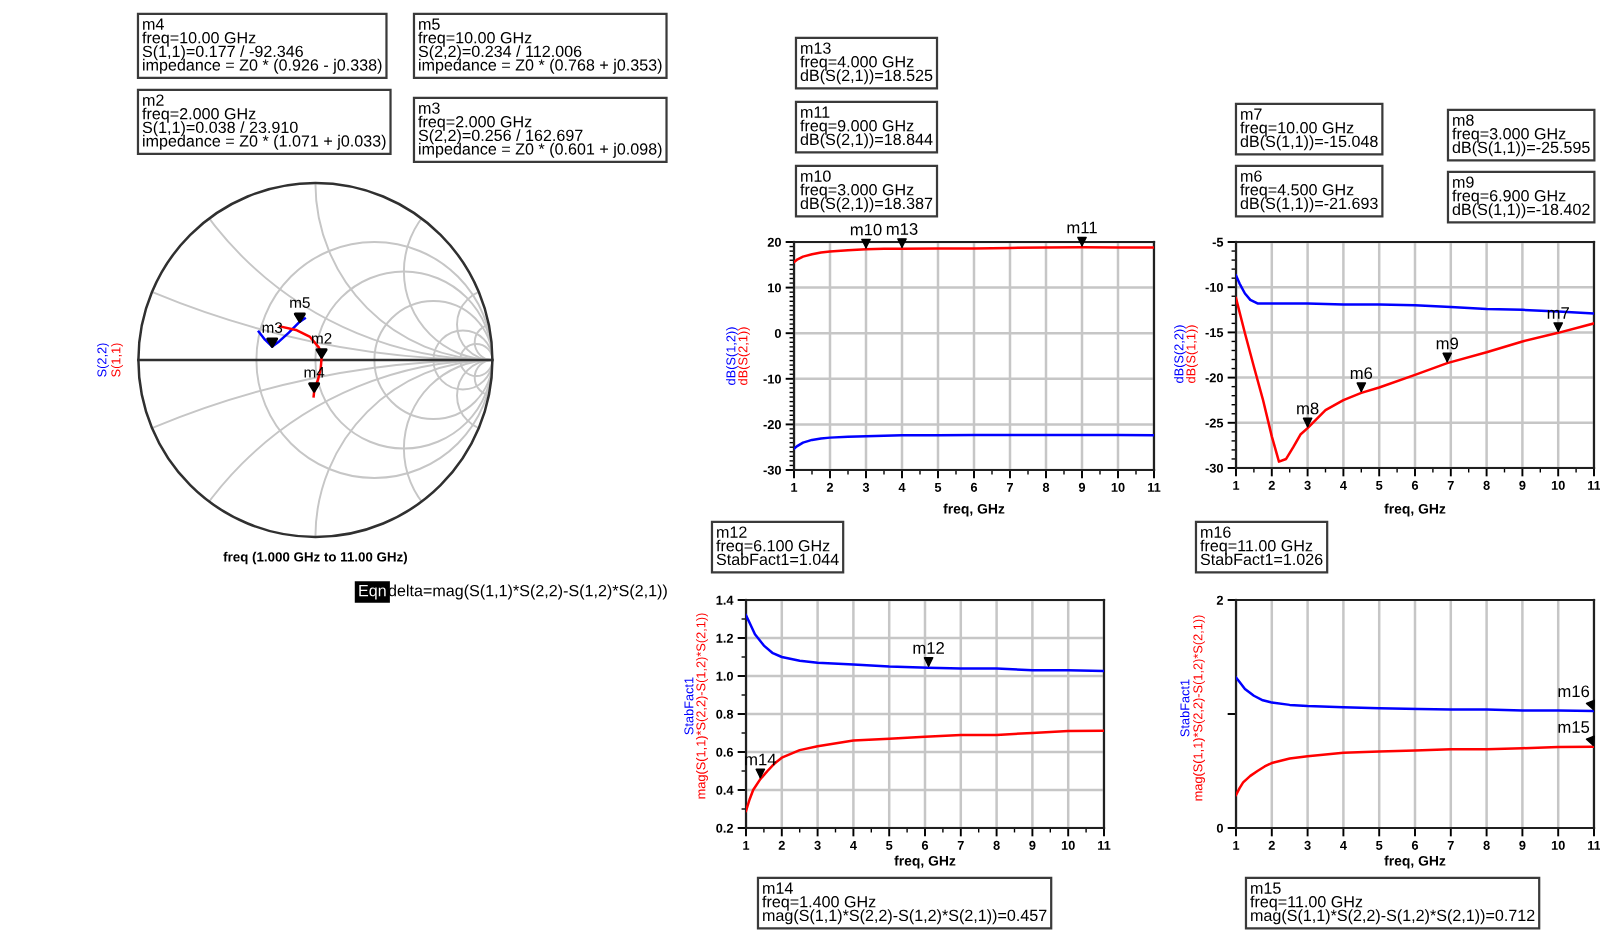  Describe the element at coordinates (866, 63) in the screenshot. I see `text: m13 freq=4.000 GHz dB(S(2,1))=18.525` at that location.